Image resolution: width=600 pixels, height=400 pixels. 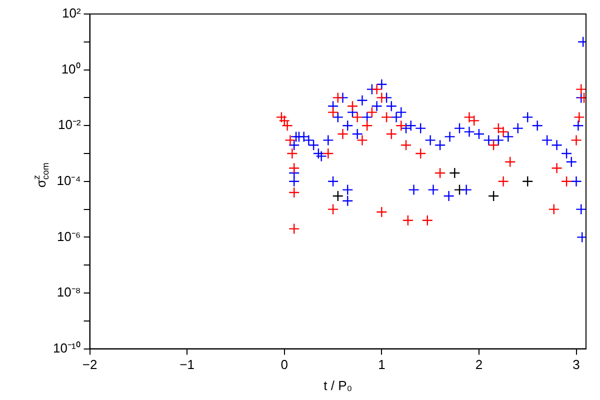 I want to click on y-tick-label: 10⁻², so click(x=70, y=124).